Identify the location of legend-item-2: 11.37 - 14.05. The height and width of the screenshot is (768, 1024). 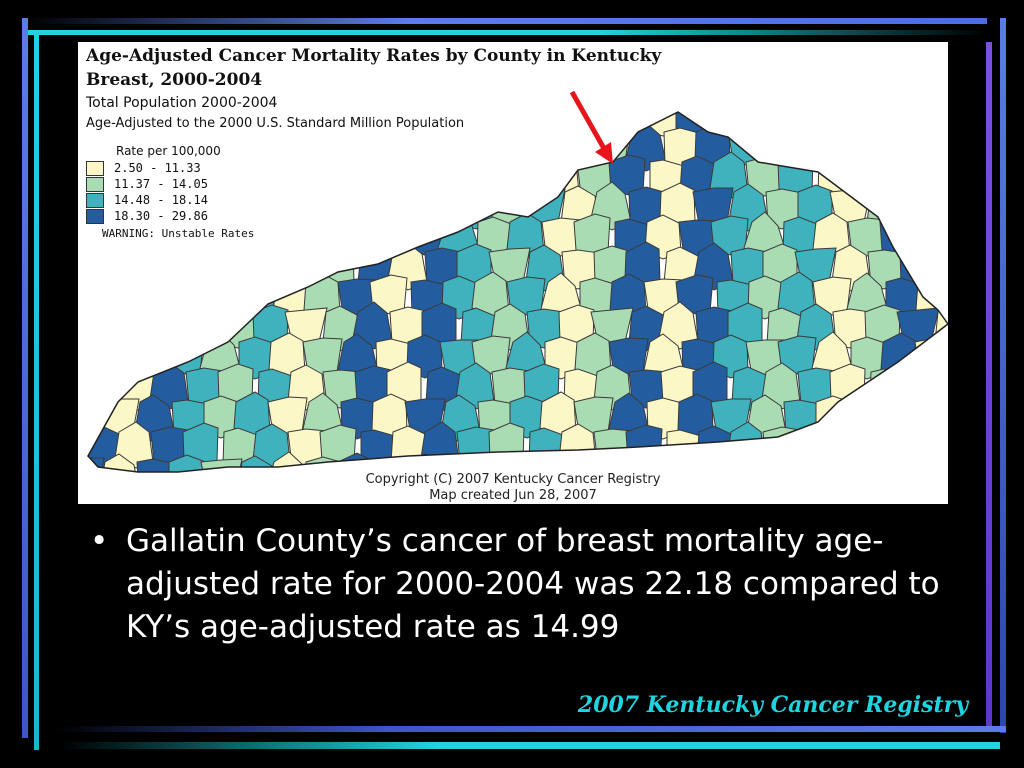
(170, 184).